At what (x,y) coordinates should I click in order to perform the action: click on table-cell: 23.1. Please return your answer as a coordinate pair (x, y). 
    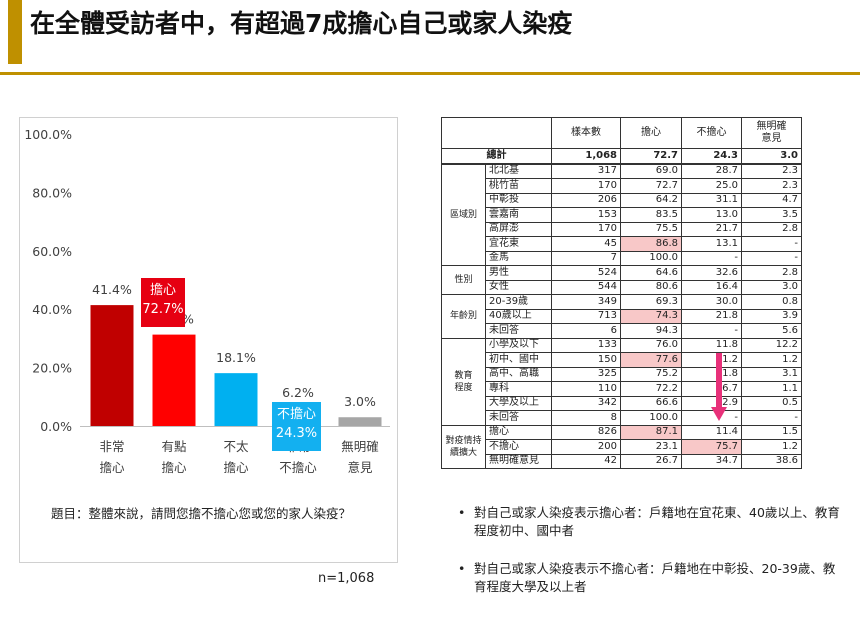
    Looking at the image, I should click on (651, 447).